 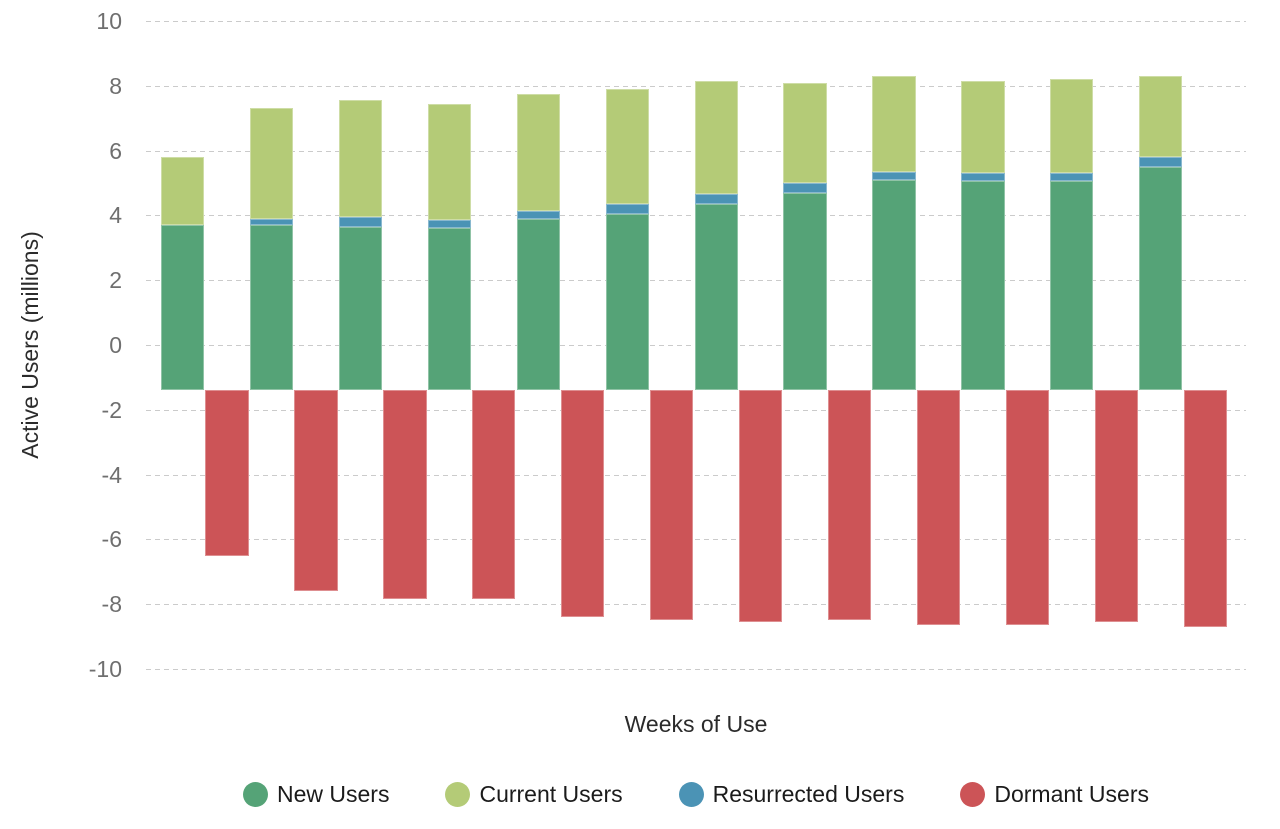 I want to click on legend-item-new-users: New Users, so click(x=316, y=794).